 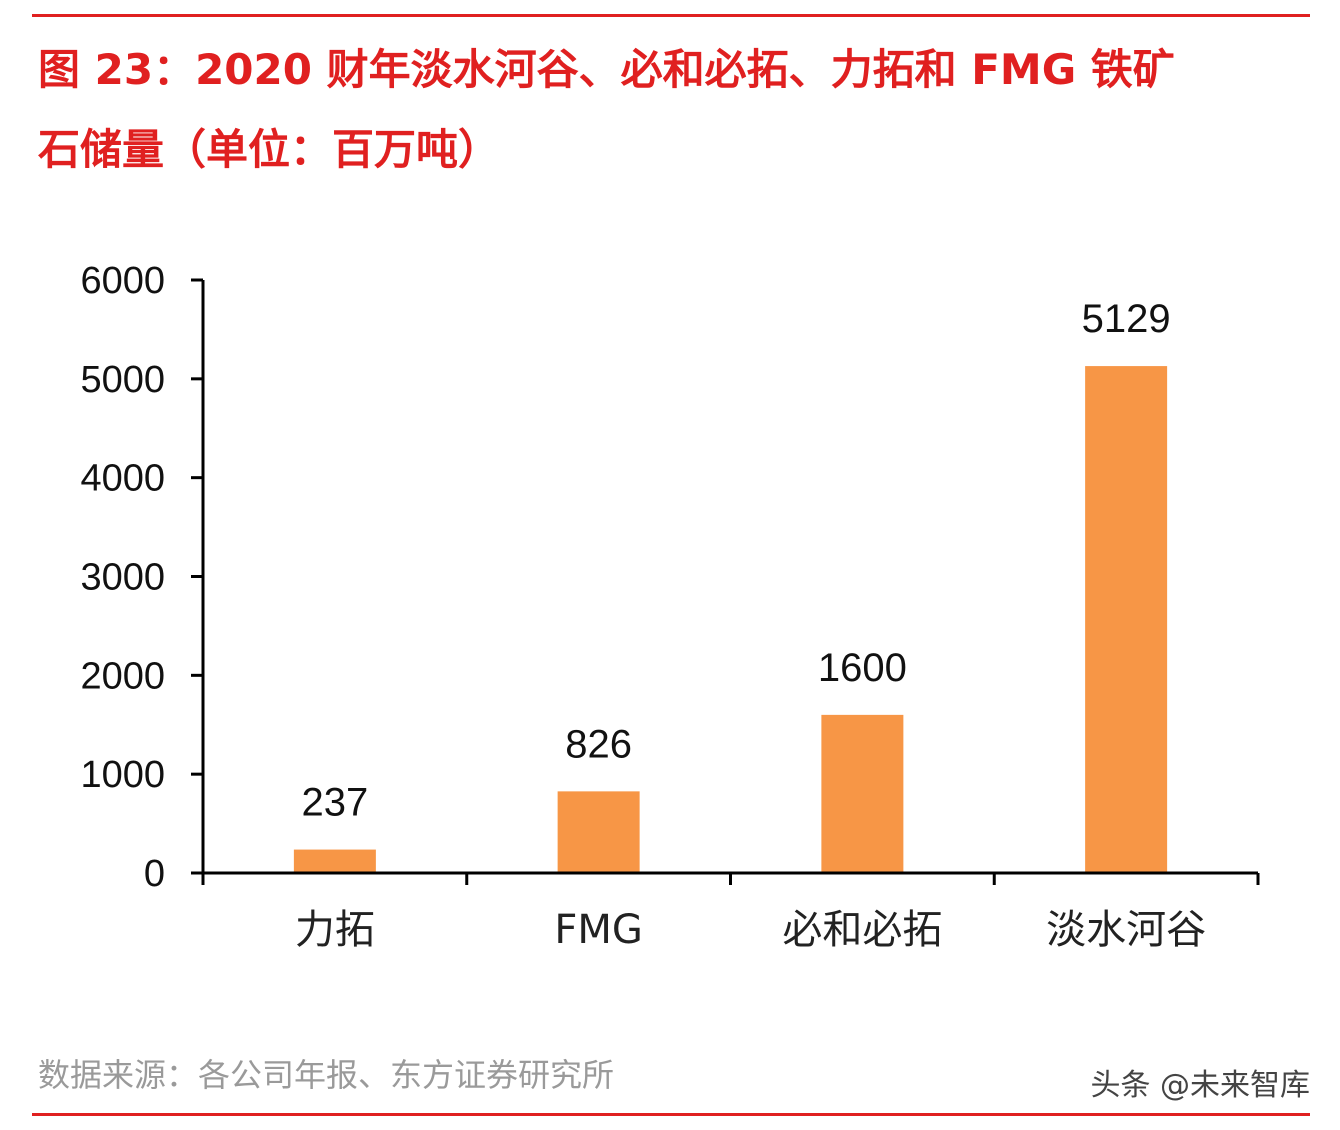 I want to click on y-tick-label: 5000, so click(x=122, y=380).